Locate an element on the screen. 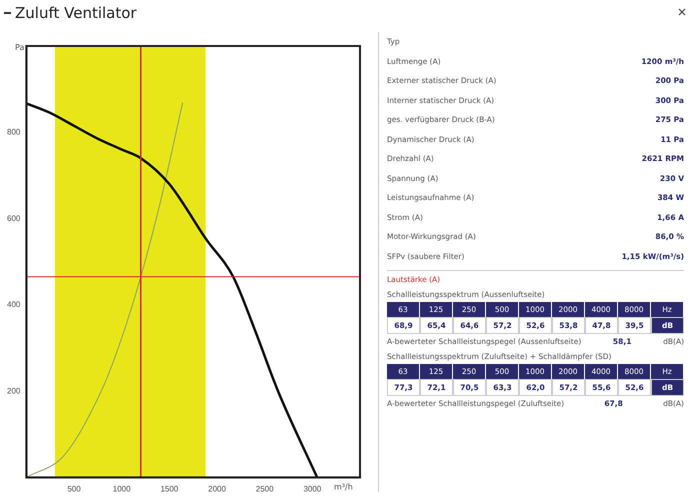 Image resolution: width=694 pixels, height=499 pixels. y-tick-label: 200 is located at coordinates (13, 391).